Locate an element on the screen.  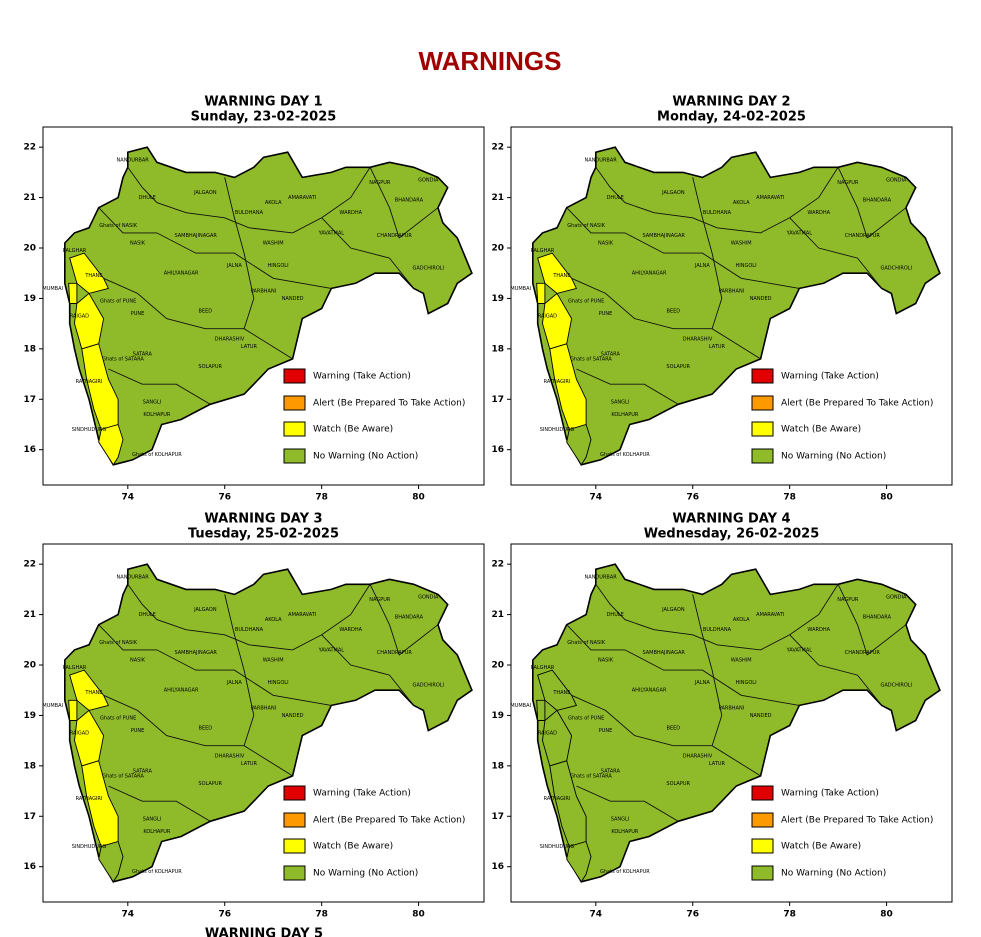
y-tick-label: 22 is located at coordinates (29, 565).